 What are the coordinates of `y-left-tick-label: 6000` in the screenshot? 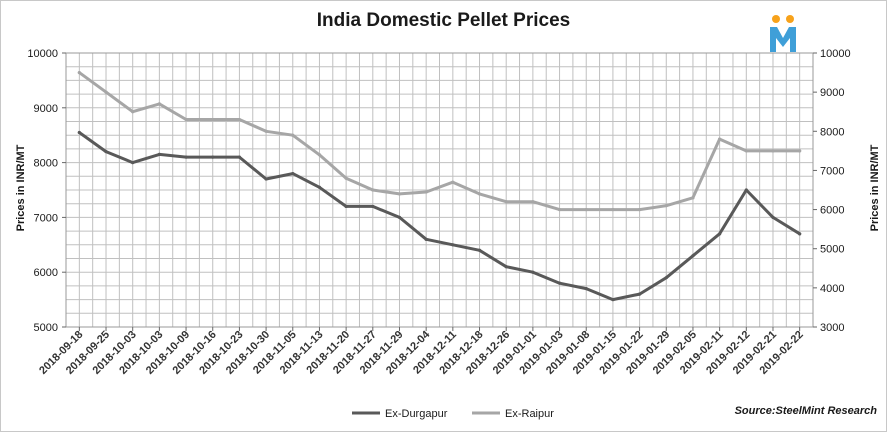 It's located at (46, 273).